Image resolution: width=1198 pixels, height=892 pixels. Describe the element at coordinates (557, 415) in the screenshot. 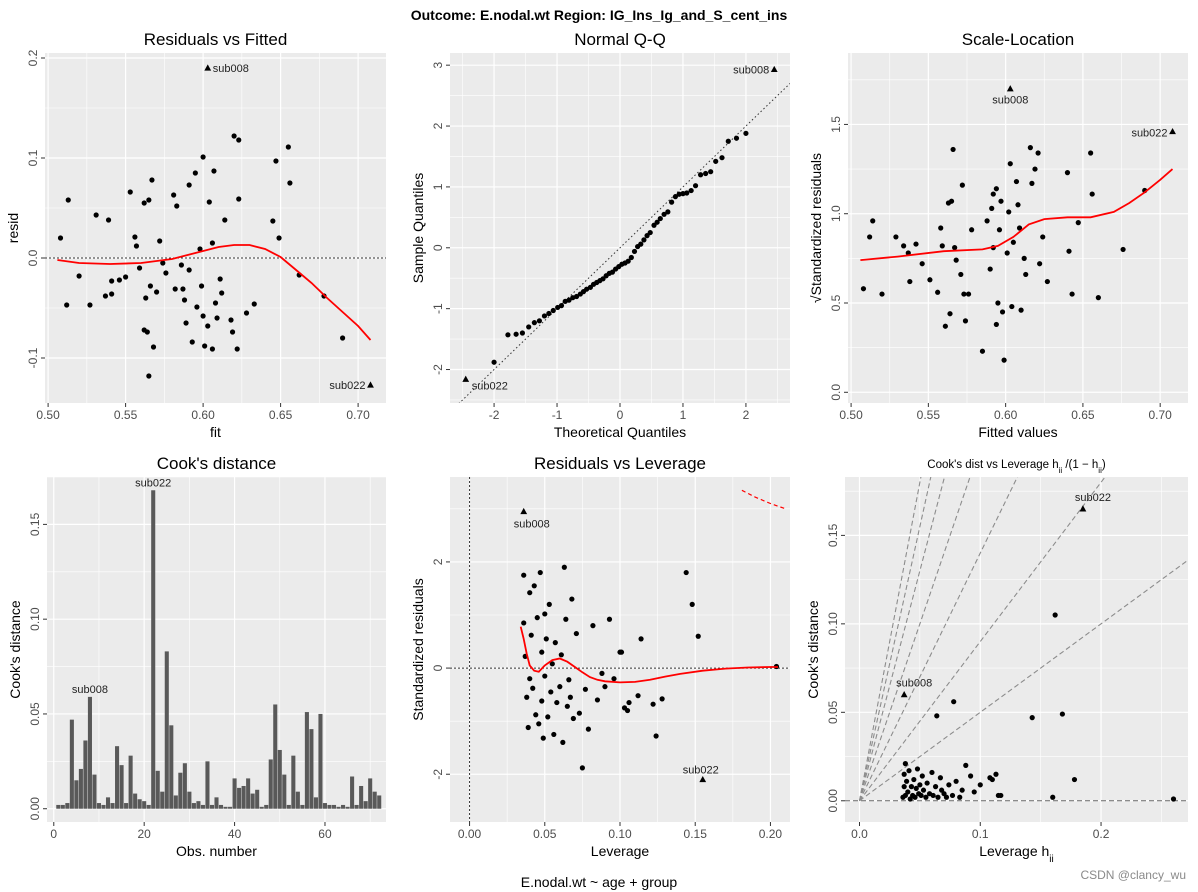

I see `x-tick-label: -1` at that location.